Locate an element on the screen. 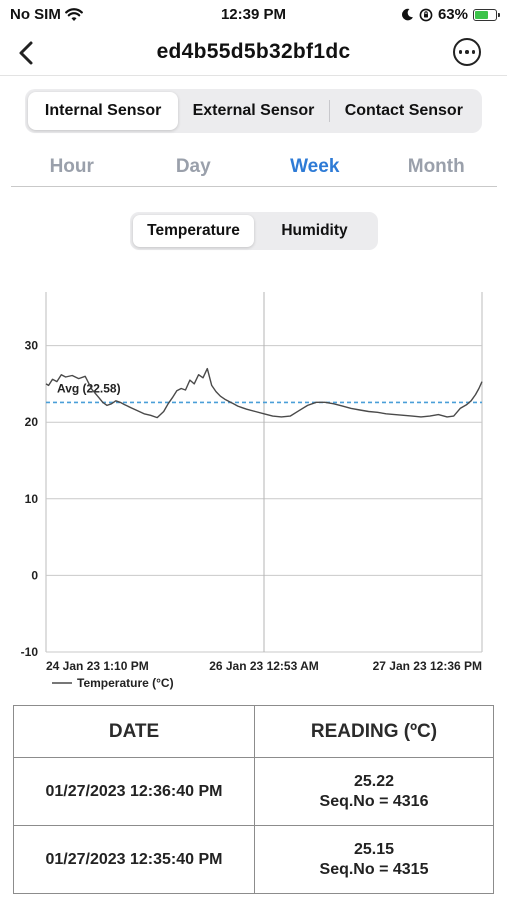  battery-icon is located at coordinates (486, 14).